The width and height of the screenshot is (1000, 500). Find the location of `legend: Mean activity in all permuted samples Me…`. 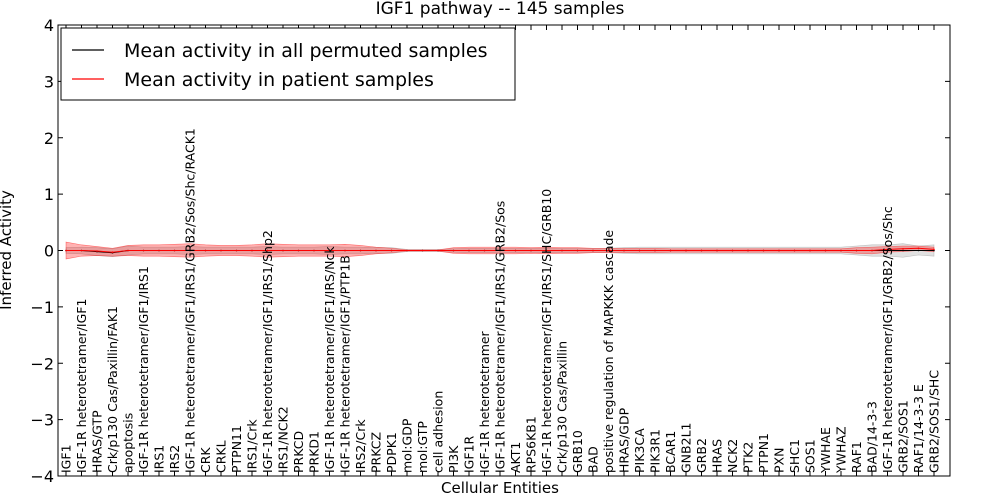

legend: Mean activity in all permuted samples Me… is located at coordinates (288, 64).